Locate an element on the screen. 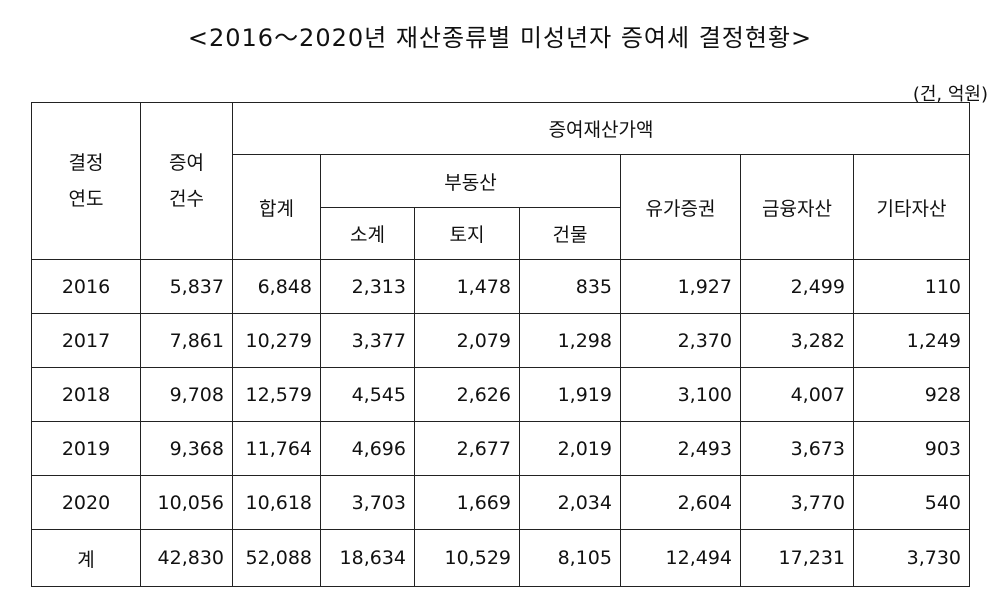 This screenshot has width=1000, height=607. cell-building: 1,919 is located at coordinates (570, 394).